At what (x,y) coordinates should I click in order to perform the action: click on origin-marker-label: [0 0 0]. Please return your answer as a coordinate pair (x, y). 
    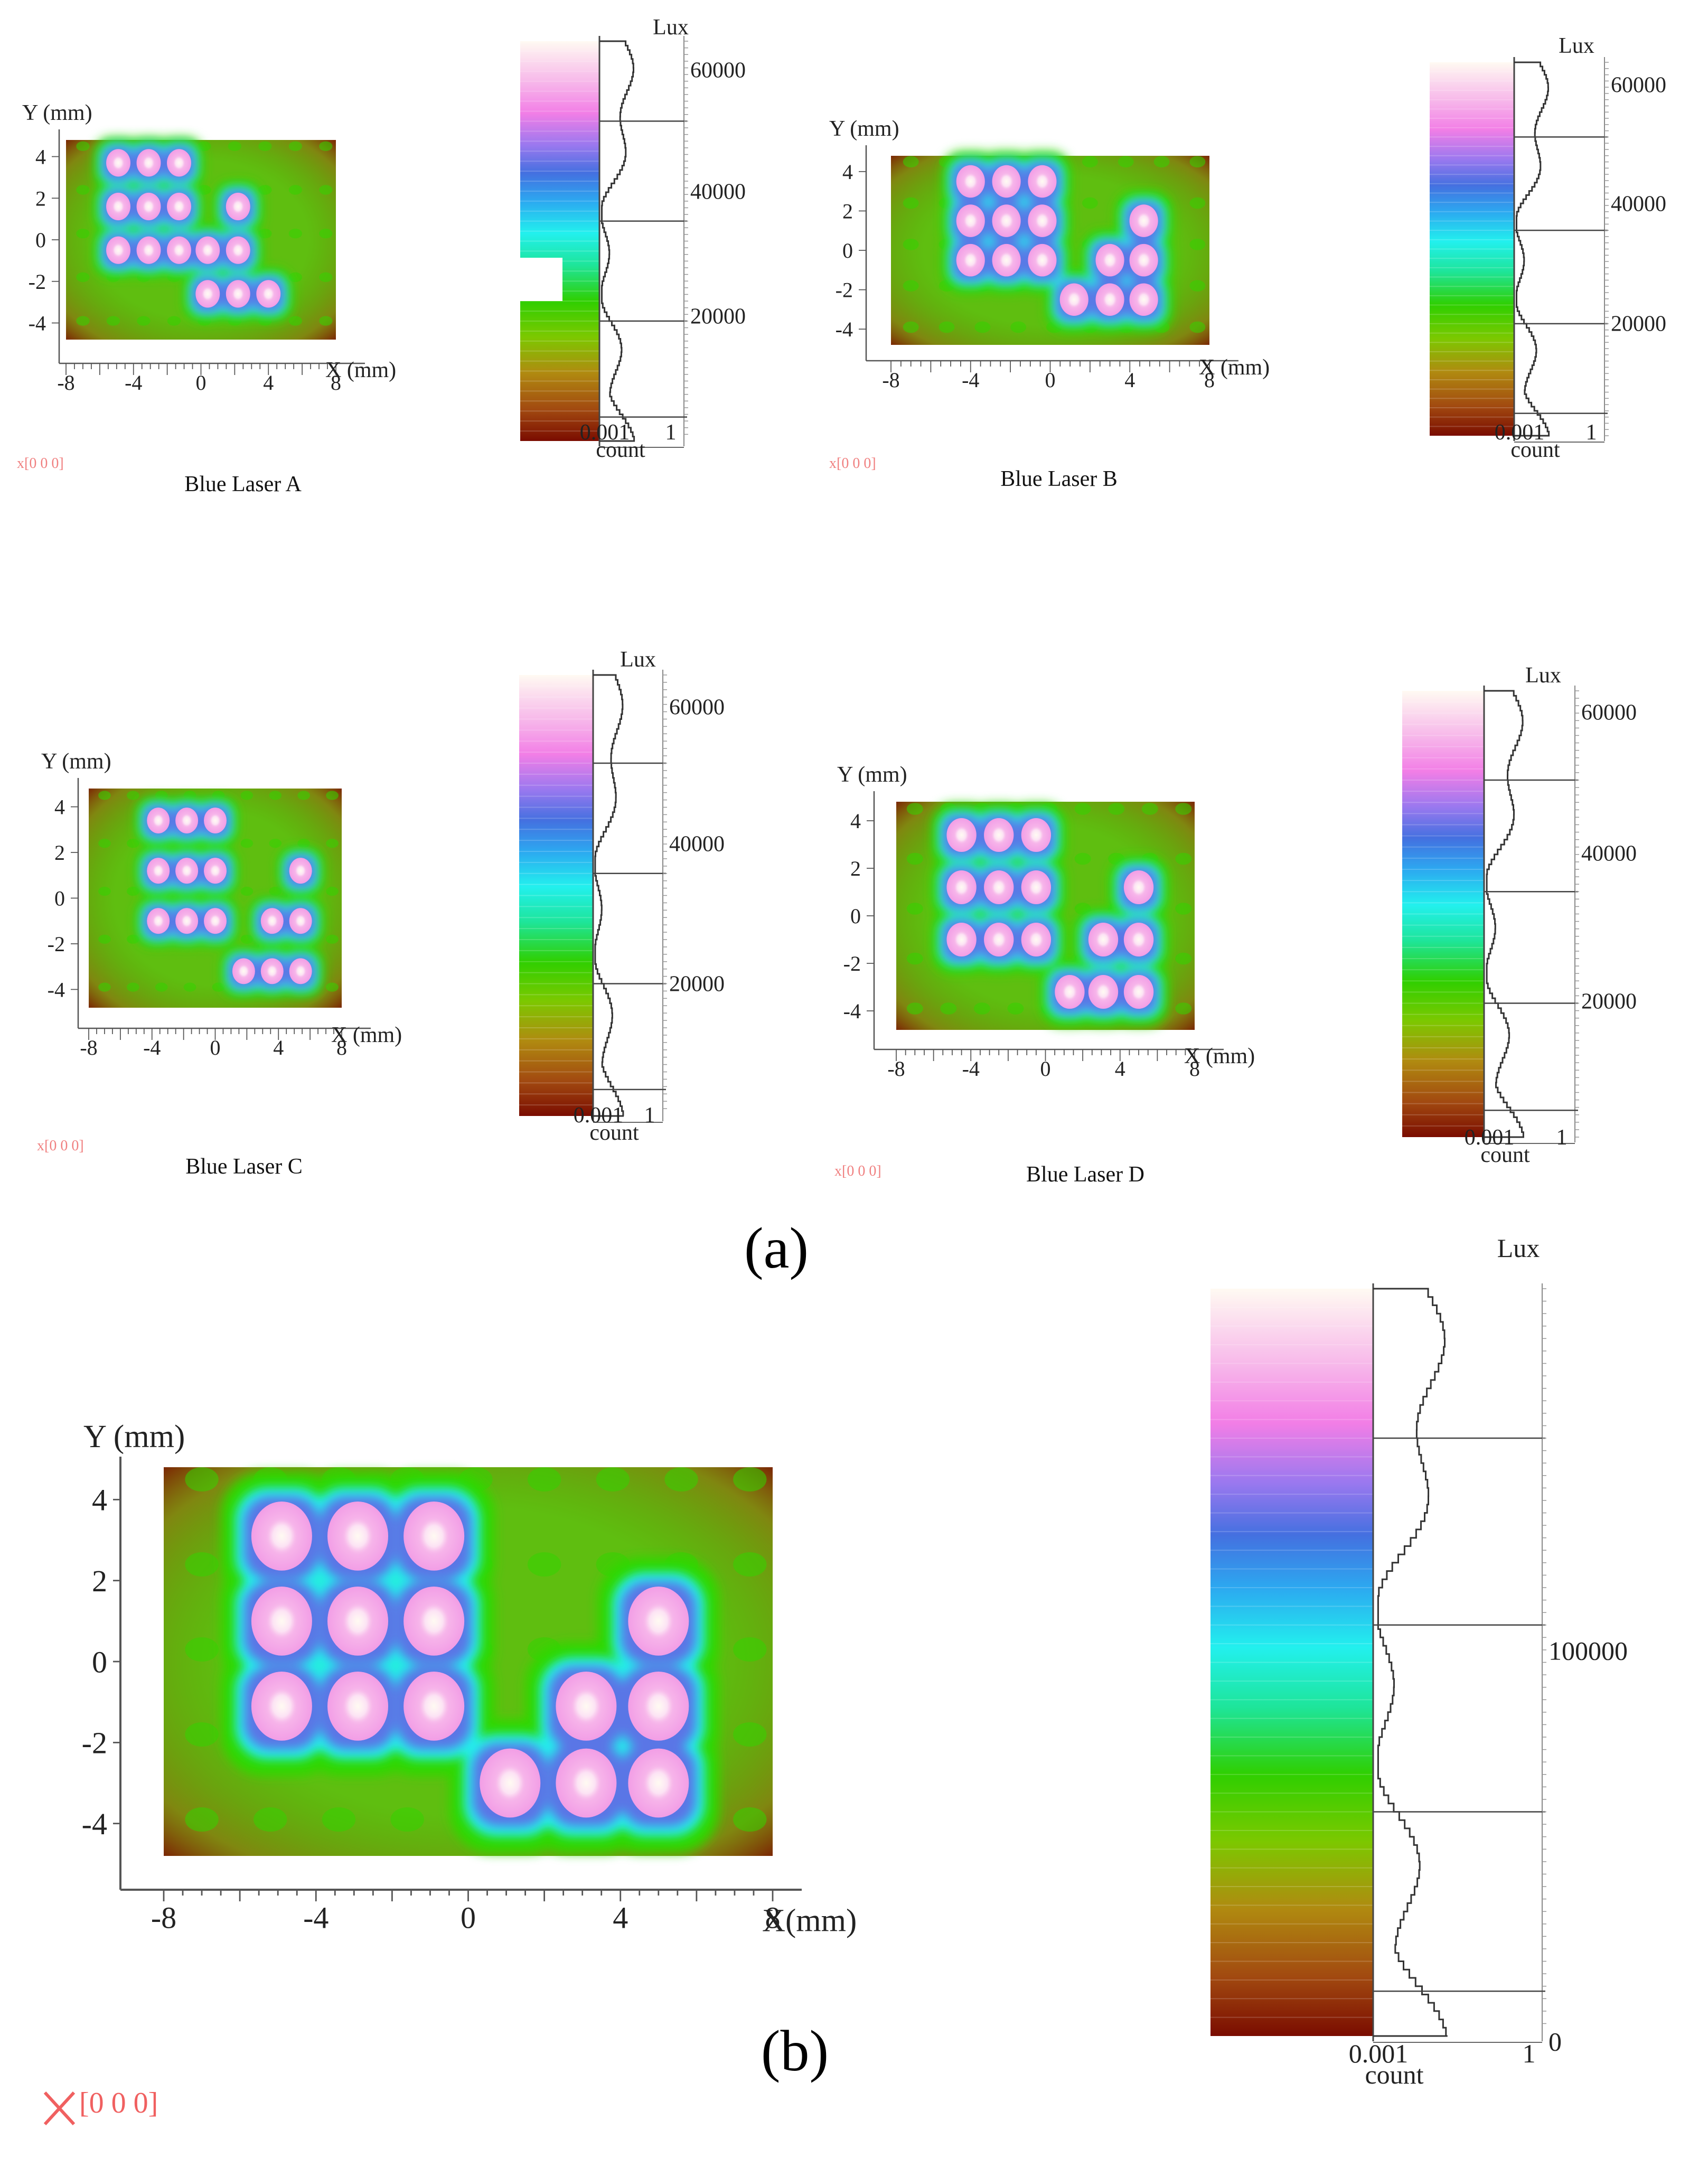
    Looking at the image, I should click on (118, 2103).